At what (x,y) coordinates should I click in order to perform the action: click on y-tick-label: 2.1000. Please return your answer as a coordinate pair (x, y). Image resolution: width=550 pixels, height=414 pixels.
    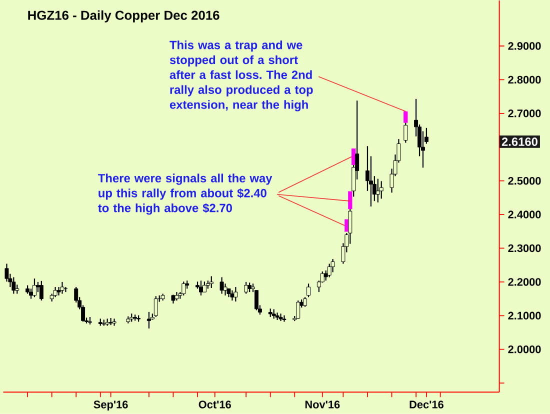
    Looking at the image, I should click on (524, 316).